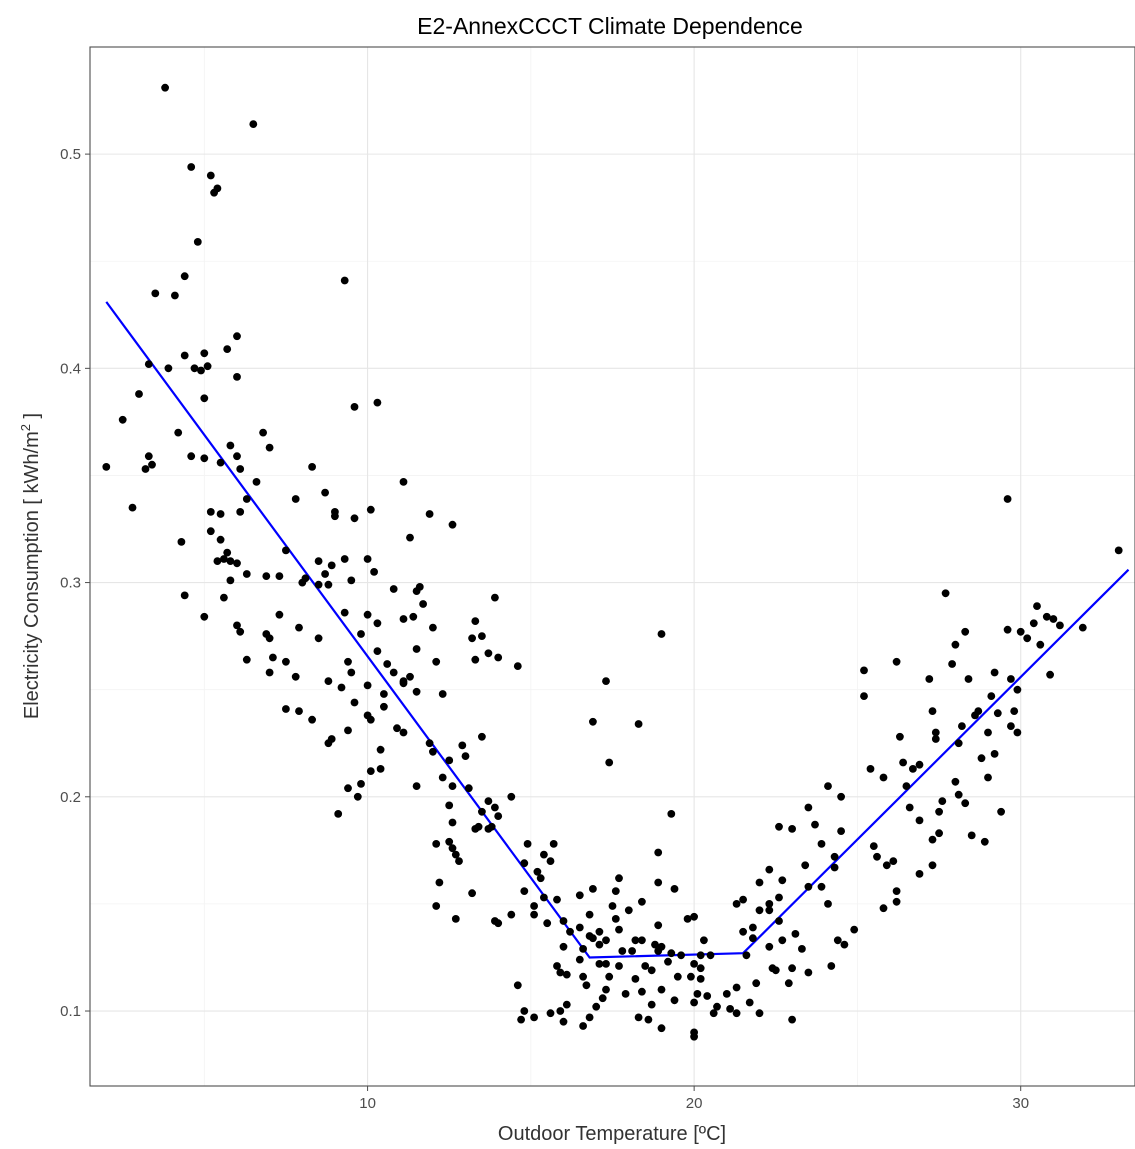 The height and width of the screenshot is (1149, 1135). What do you see at coordinates (70, 368) in the screenshot?
I see `y-tick-label: 0.4` at bounding box center [70, 368].